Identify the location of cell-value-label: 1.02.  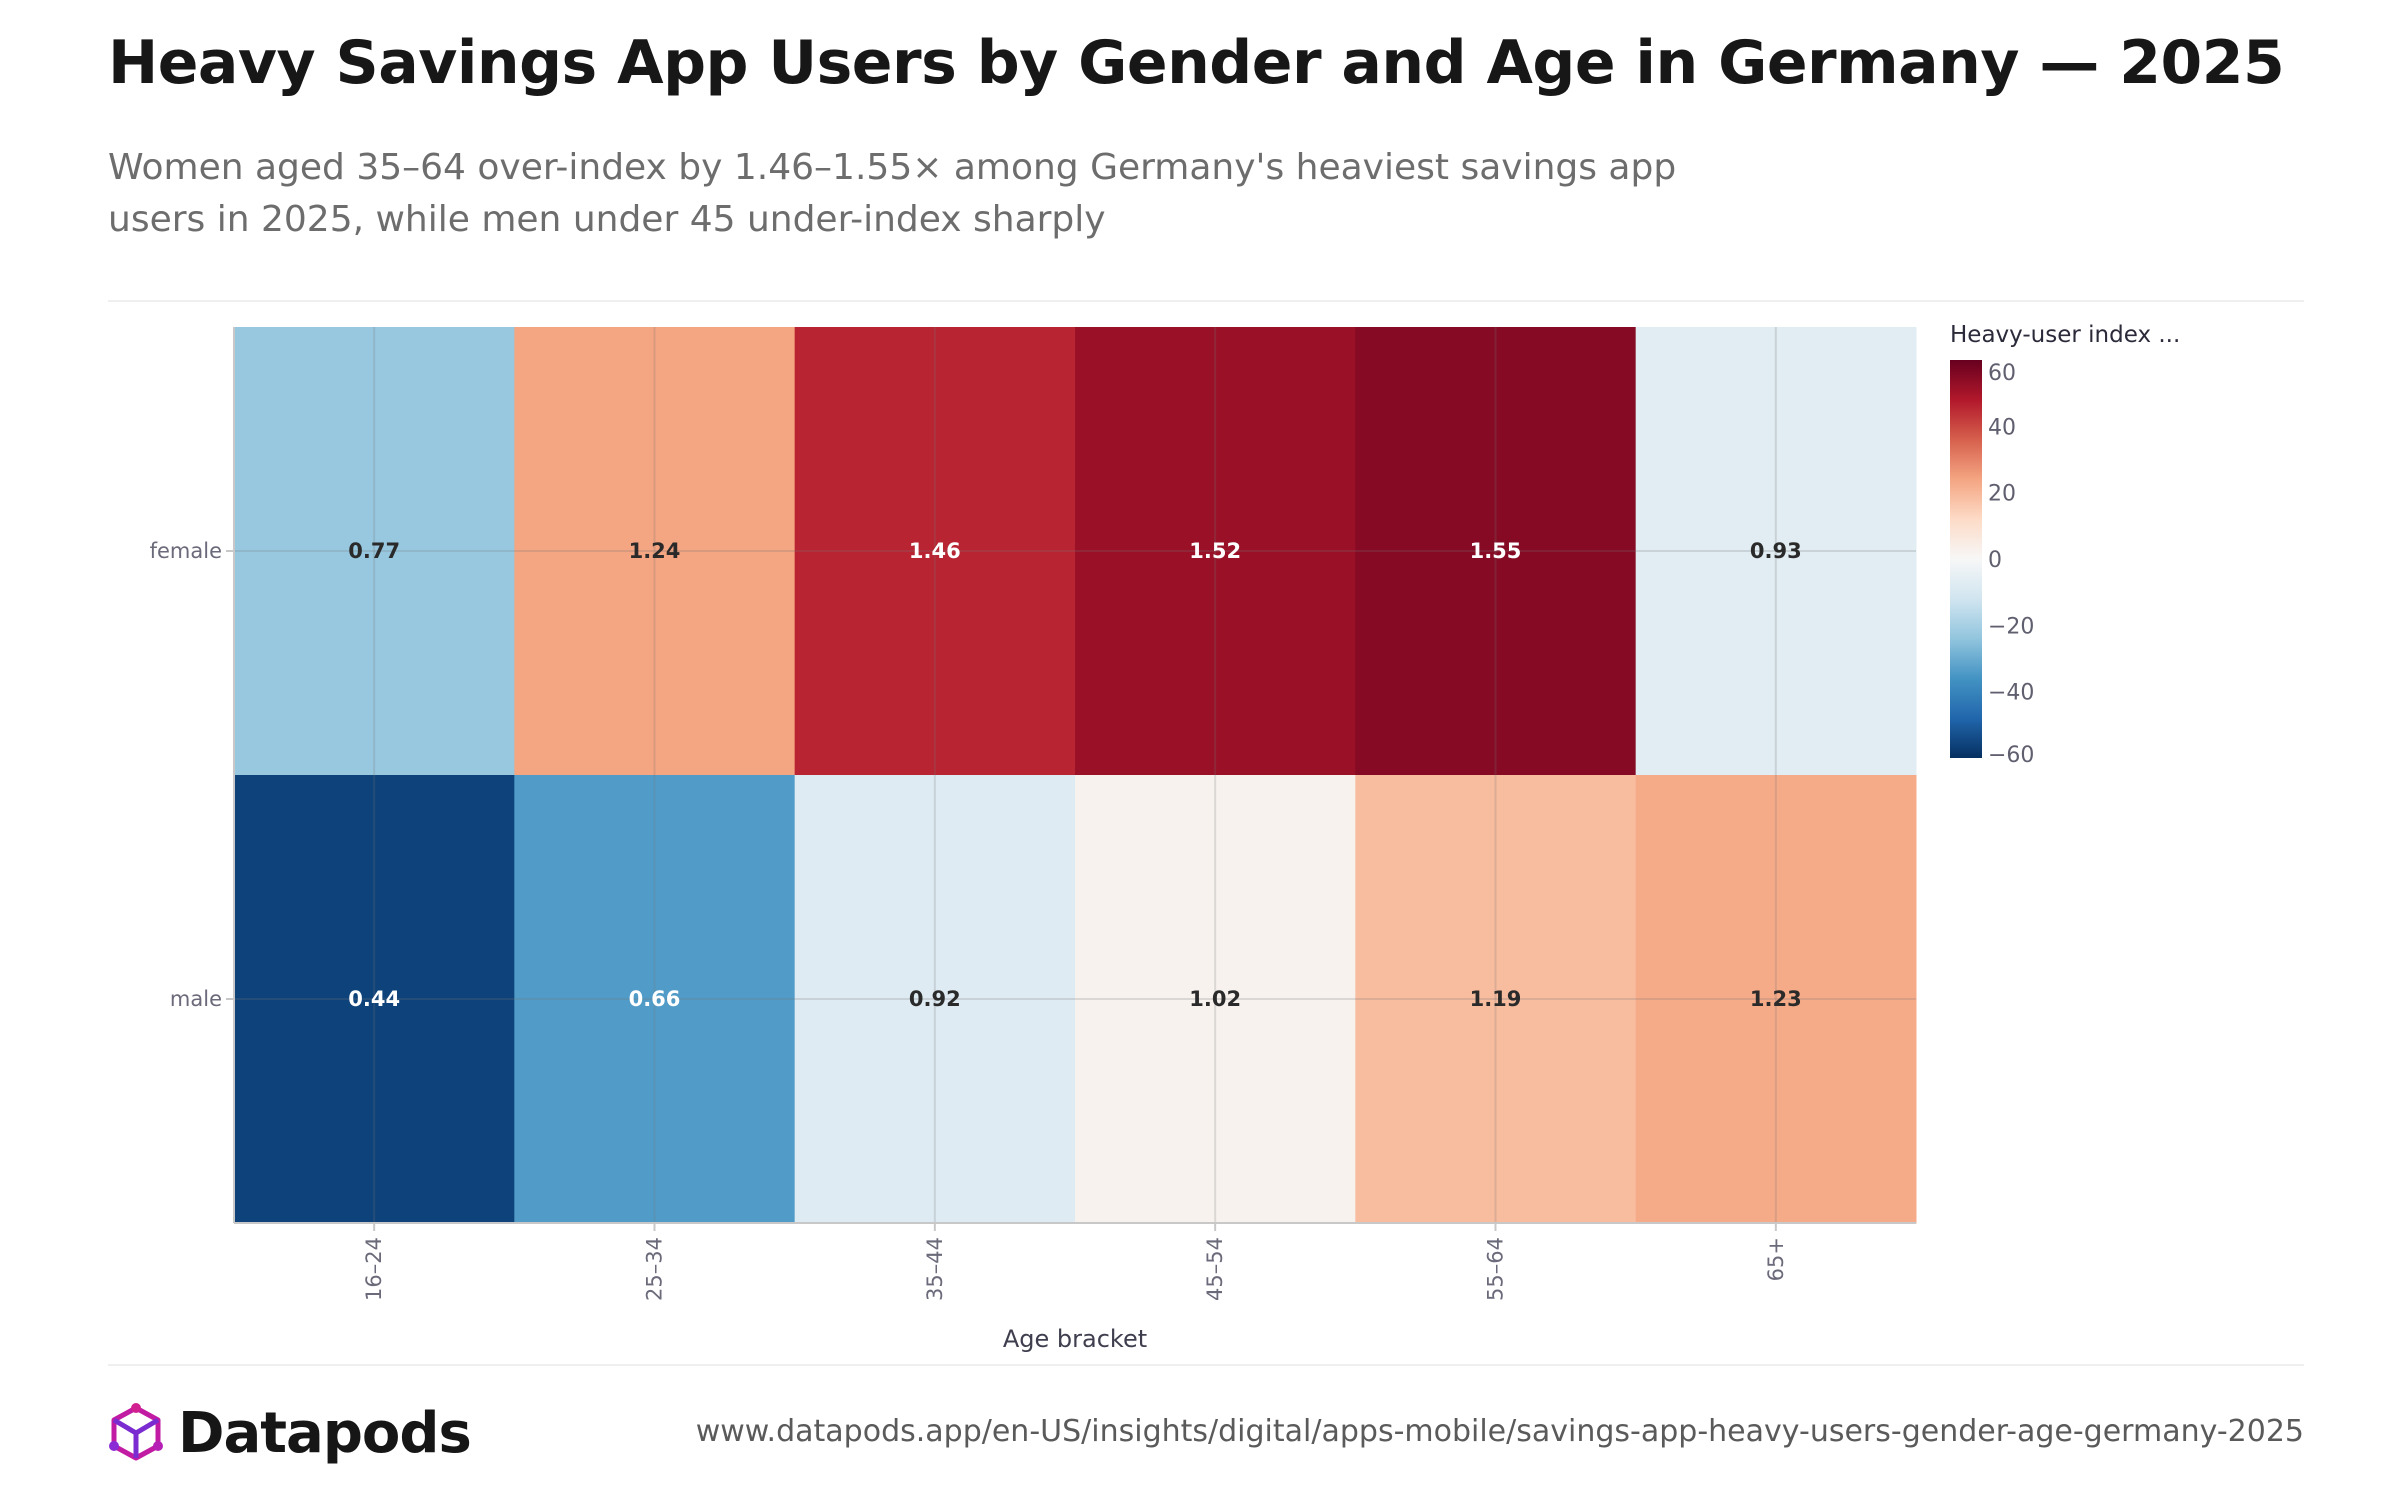
(1215, 999).